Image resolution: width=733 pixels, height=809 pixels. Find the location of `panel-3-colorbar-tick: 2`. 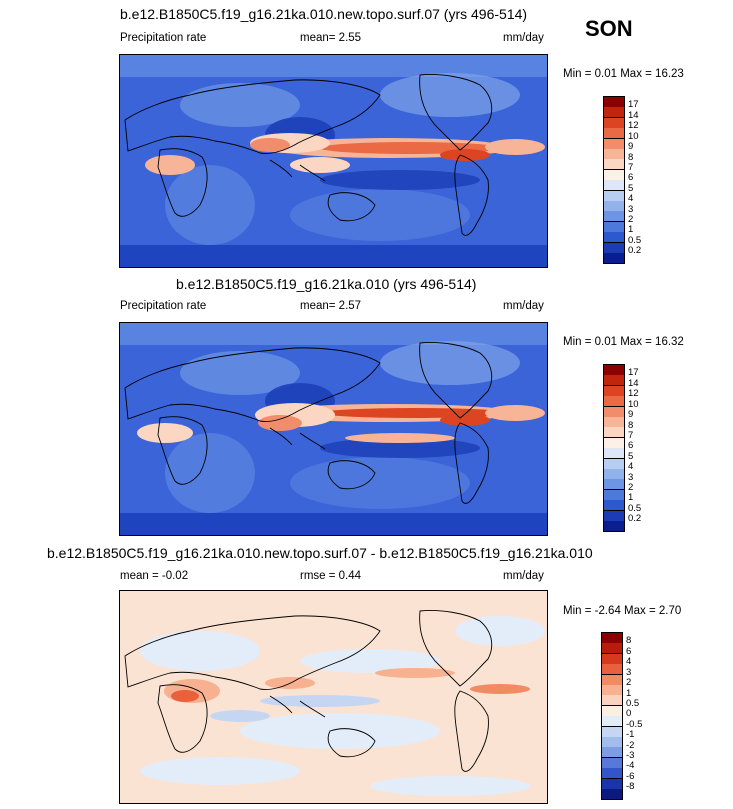

panel-3-colorbar-tick: 2 is located at coordinates (629, 682).